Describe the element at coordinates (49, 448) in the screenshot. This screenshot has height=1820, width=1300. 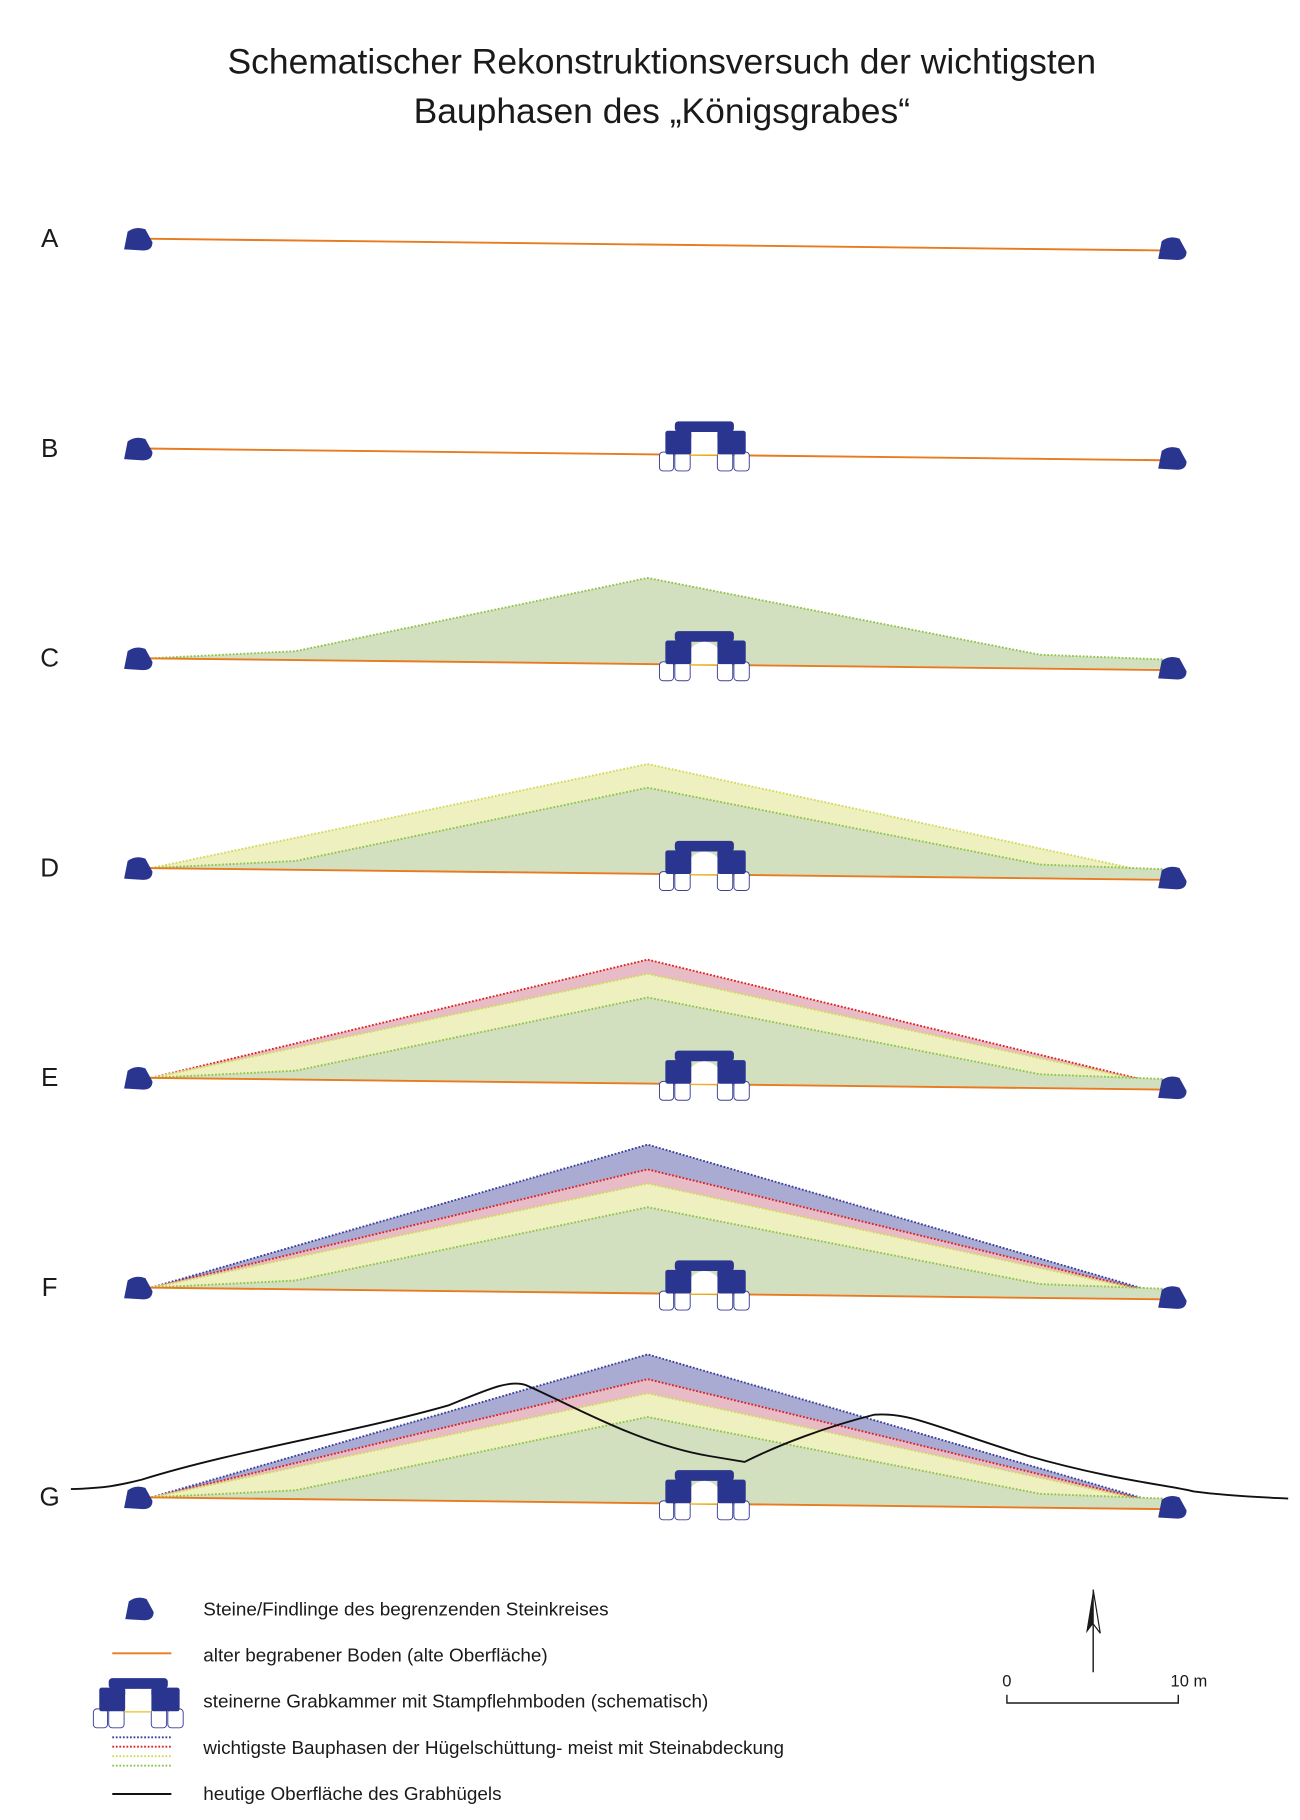
I see `row-label: B` at that location.